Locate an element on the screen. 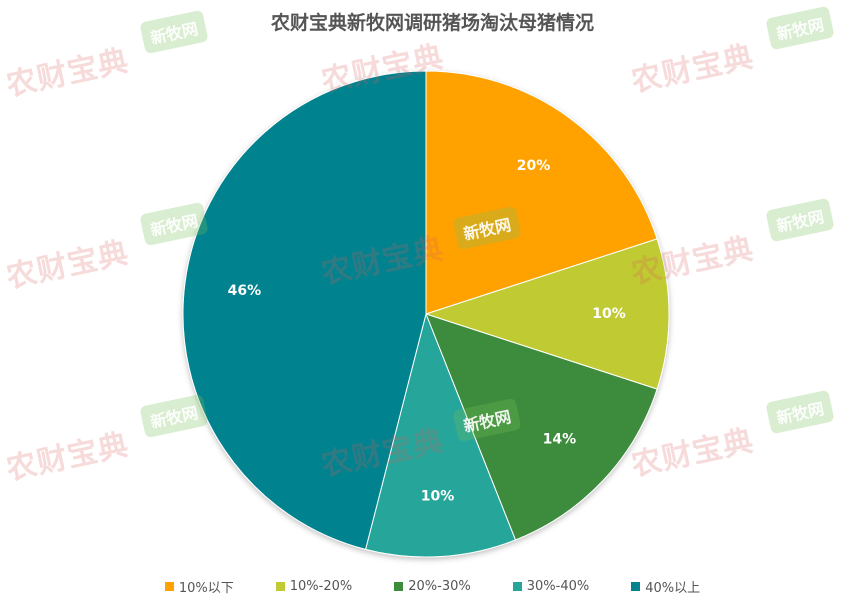 This screenshot has height=610, width=865. legend-label: 40%以上 is located at coordinates (673, 588).